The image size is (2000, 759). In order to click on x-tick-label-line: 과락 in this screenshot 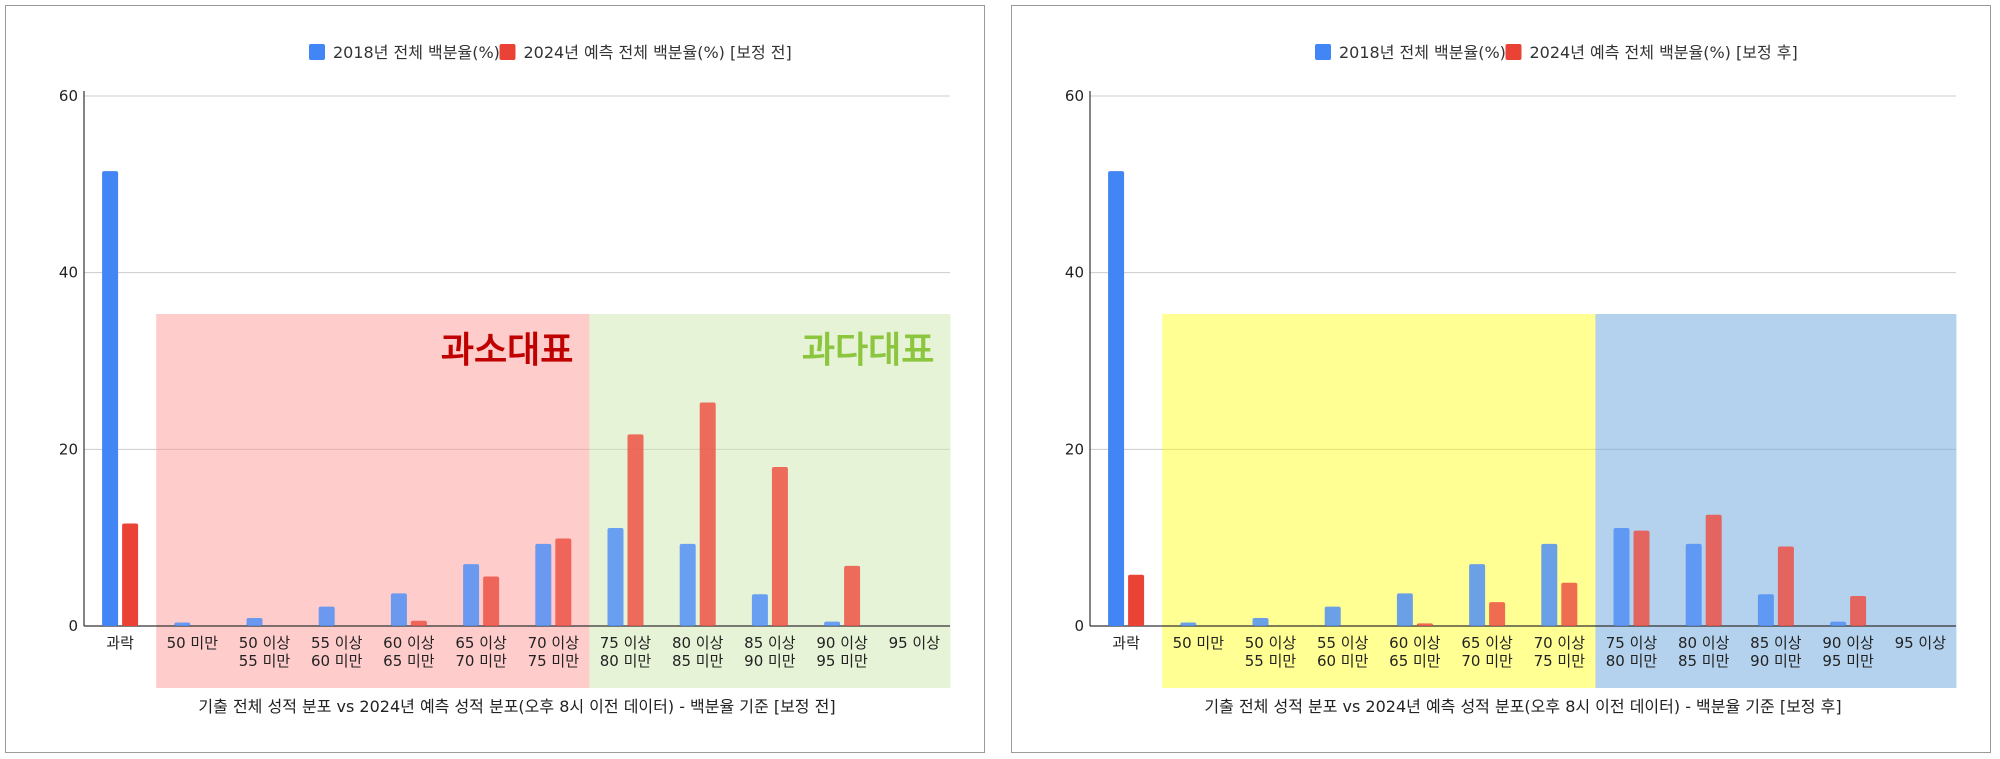, I will do `click(120, 643)`.